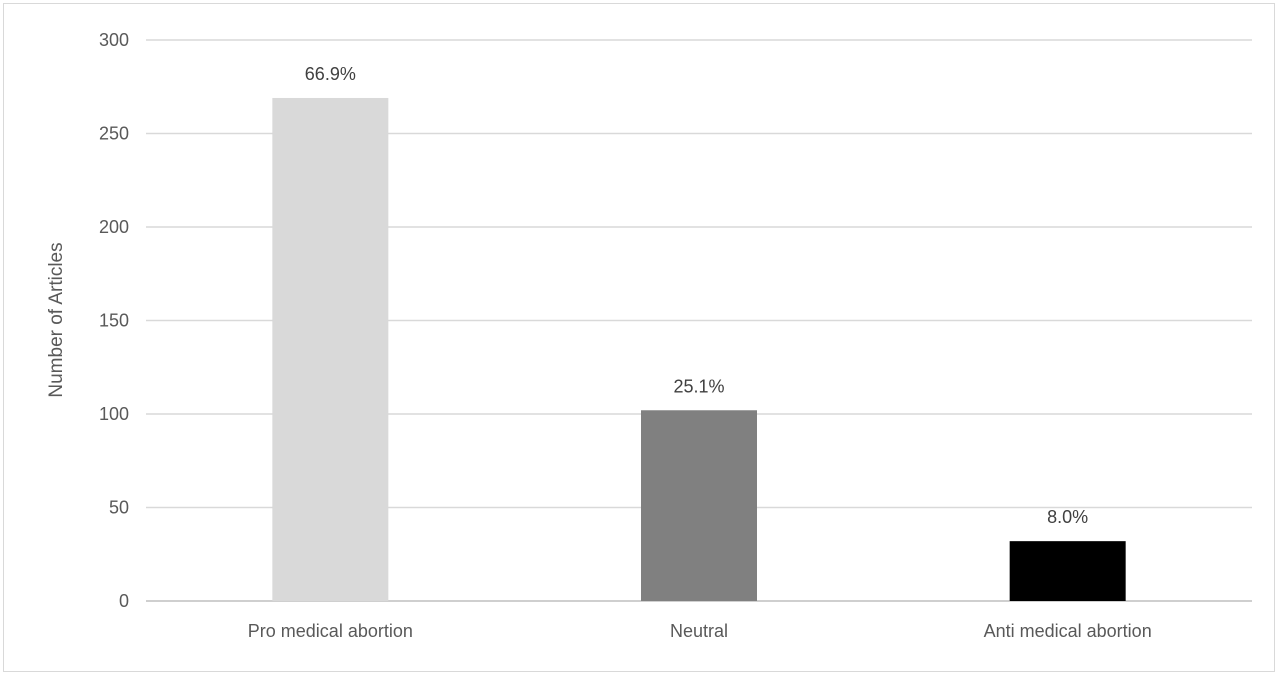 The image size is (1280, 677). Describe the element at coordinates (124, 601) in the screenshot. I see `y-tick-label: 0` at that location.